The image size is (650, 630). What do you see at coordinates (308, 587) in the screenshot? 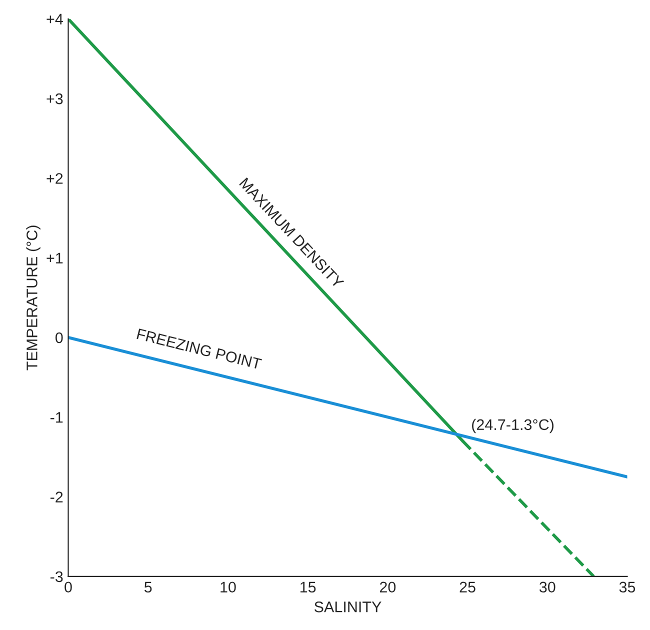
I see `x-tick-label: 15` at bounding box center [308, 587].